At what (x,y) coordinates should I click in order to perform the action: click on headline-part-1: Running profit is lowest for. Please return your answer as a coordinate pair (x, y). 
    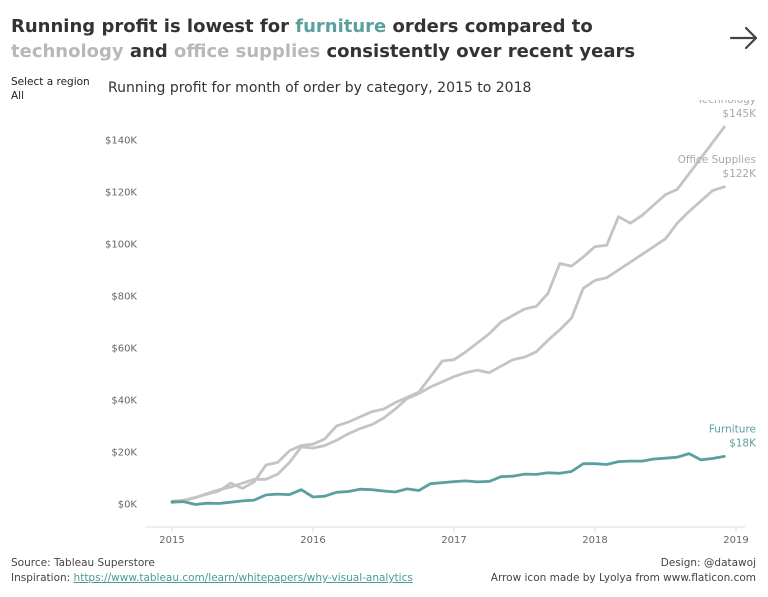
    Looking at the image, I should click on (153, 26).